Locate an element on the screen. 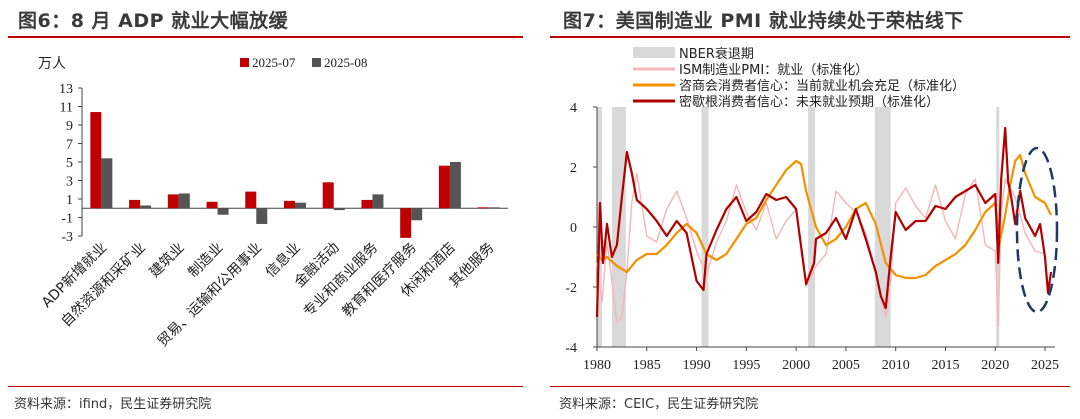 This screenshot has height=419, width=1080. y-tick-label: 2 is located at coordinates (573, 168).